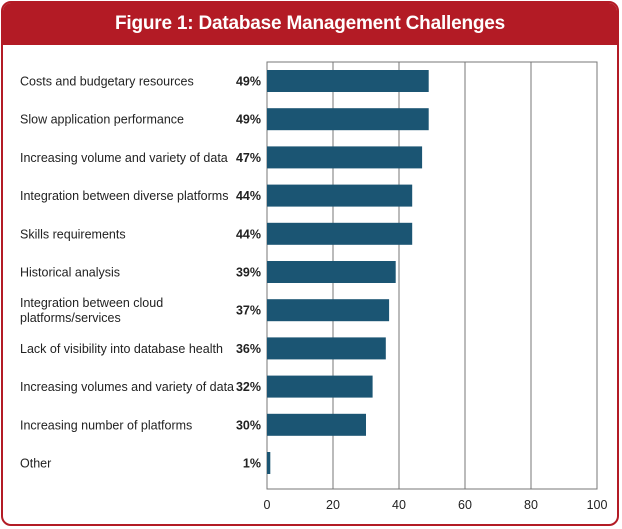 The image size is (622, 529). I want to click on category-label: Increasing volumes and variety of data, so click(127, 387).